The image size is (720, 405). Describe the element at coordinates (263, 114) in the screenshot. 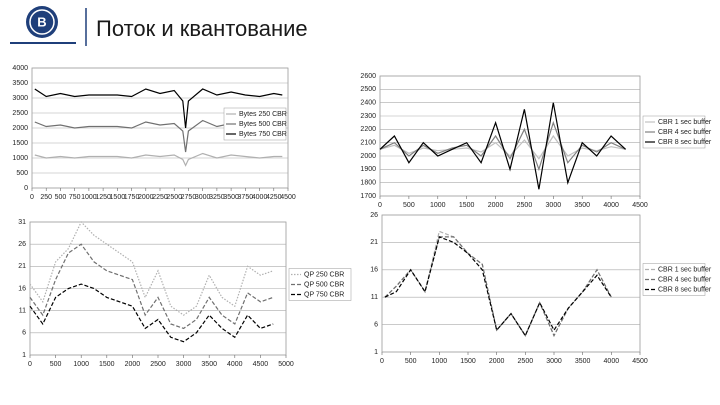

I see `legend-label: Bytes 250 CBR` at that location.